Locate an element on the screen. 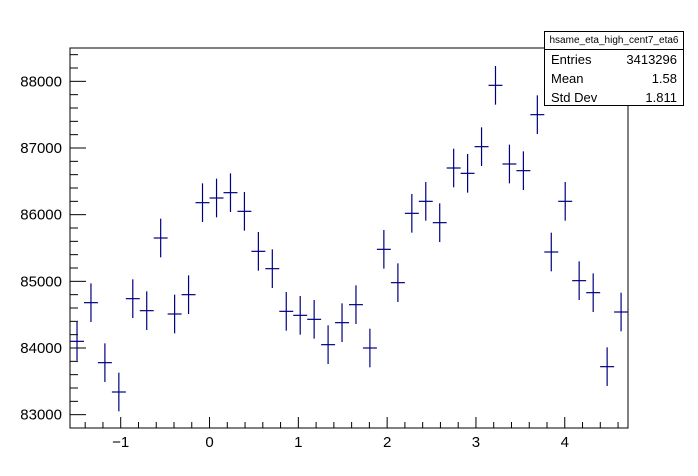 This screenshot has height=476, width=698. stats-row-mean: Mean 1.58 is located at coordinates (614, 78).